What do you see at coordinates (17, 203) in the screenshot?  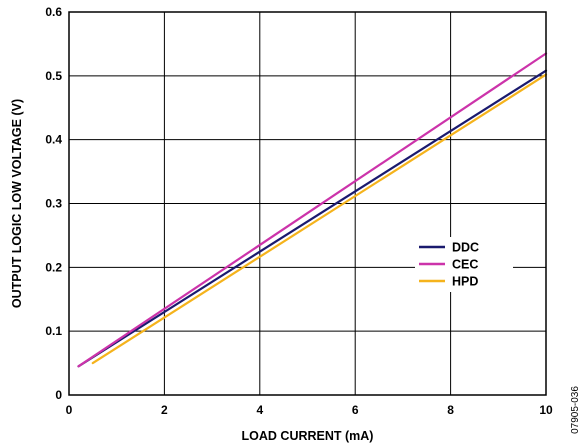 I see `y-axis-title: OUTPUT LOGIC LOW VOLTAGE (V)` at bounding box center [17, 203].